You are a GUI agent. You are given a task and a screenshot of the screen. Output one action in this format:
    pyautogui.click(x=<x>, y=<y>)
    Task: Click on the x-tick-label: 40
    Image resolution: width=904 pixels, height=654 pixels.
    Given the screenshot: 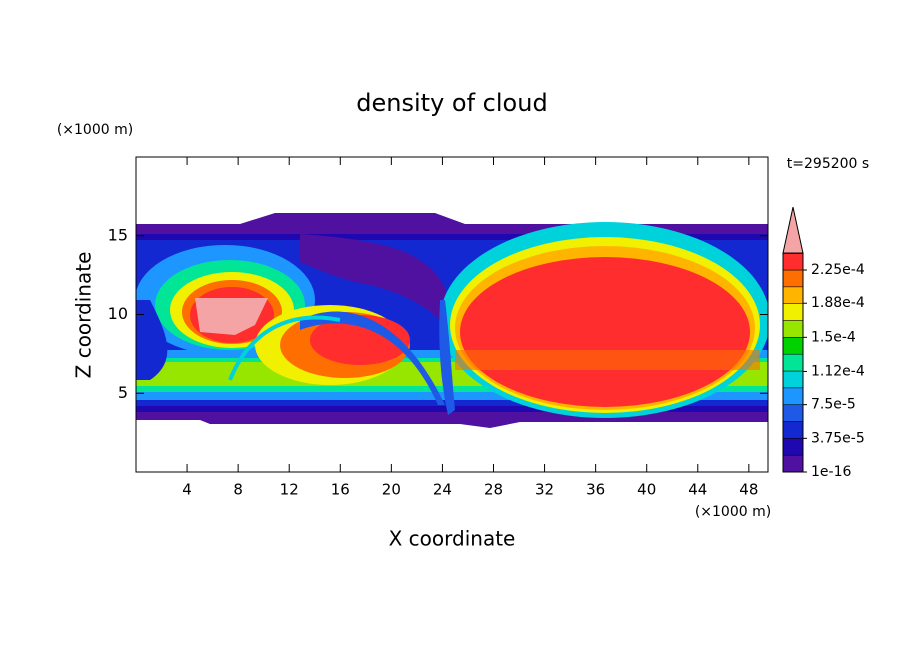 What is the action you would take?
    pyautogui.click(x=646, y=490)
    